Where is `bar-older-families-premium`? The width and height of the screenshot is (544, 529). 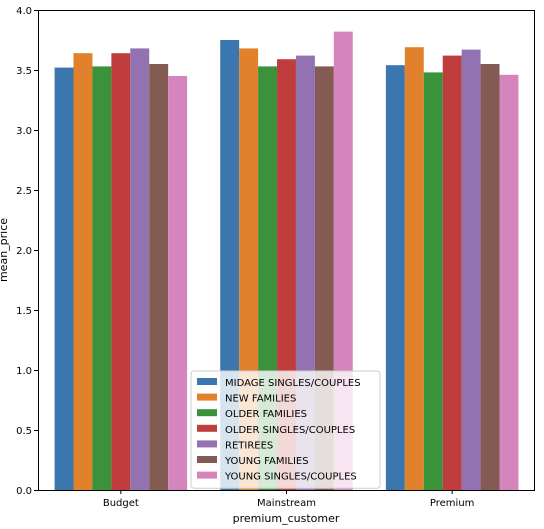
bar-older-families-premium is located at coordinates (433, 281).